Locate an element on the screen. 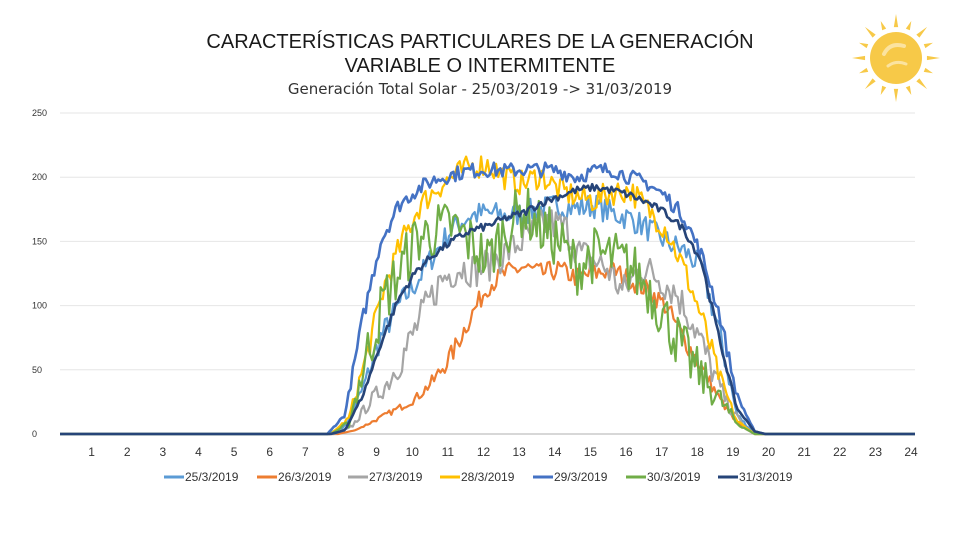 This screenshot has width=960, height=540. x-tick-label: 8 is located at coordinates (341, 452).